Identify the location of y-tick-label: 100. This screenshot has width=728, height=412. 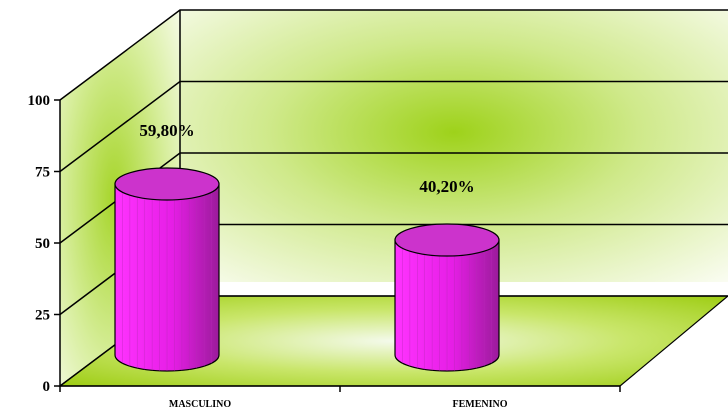
(39, 101).